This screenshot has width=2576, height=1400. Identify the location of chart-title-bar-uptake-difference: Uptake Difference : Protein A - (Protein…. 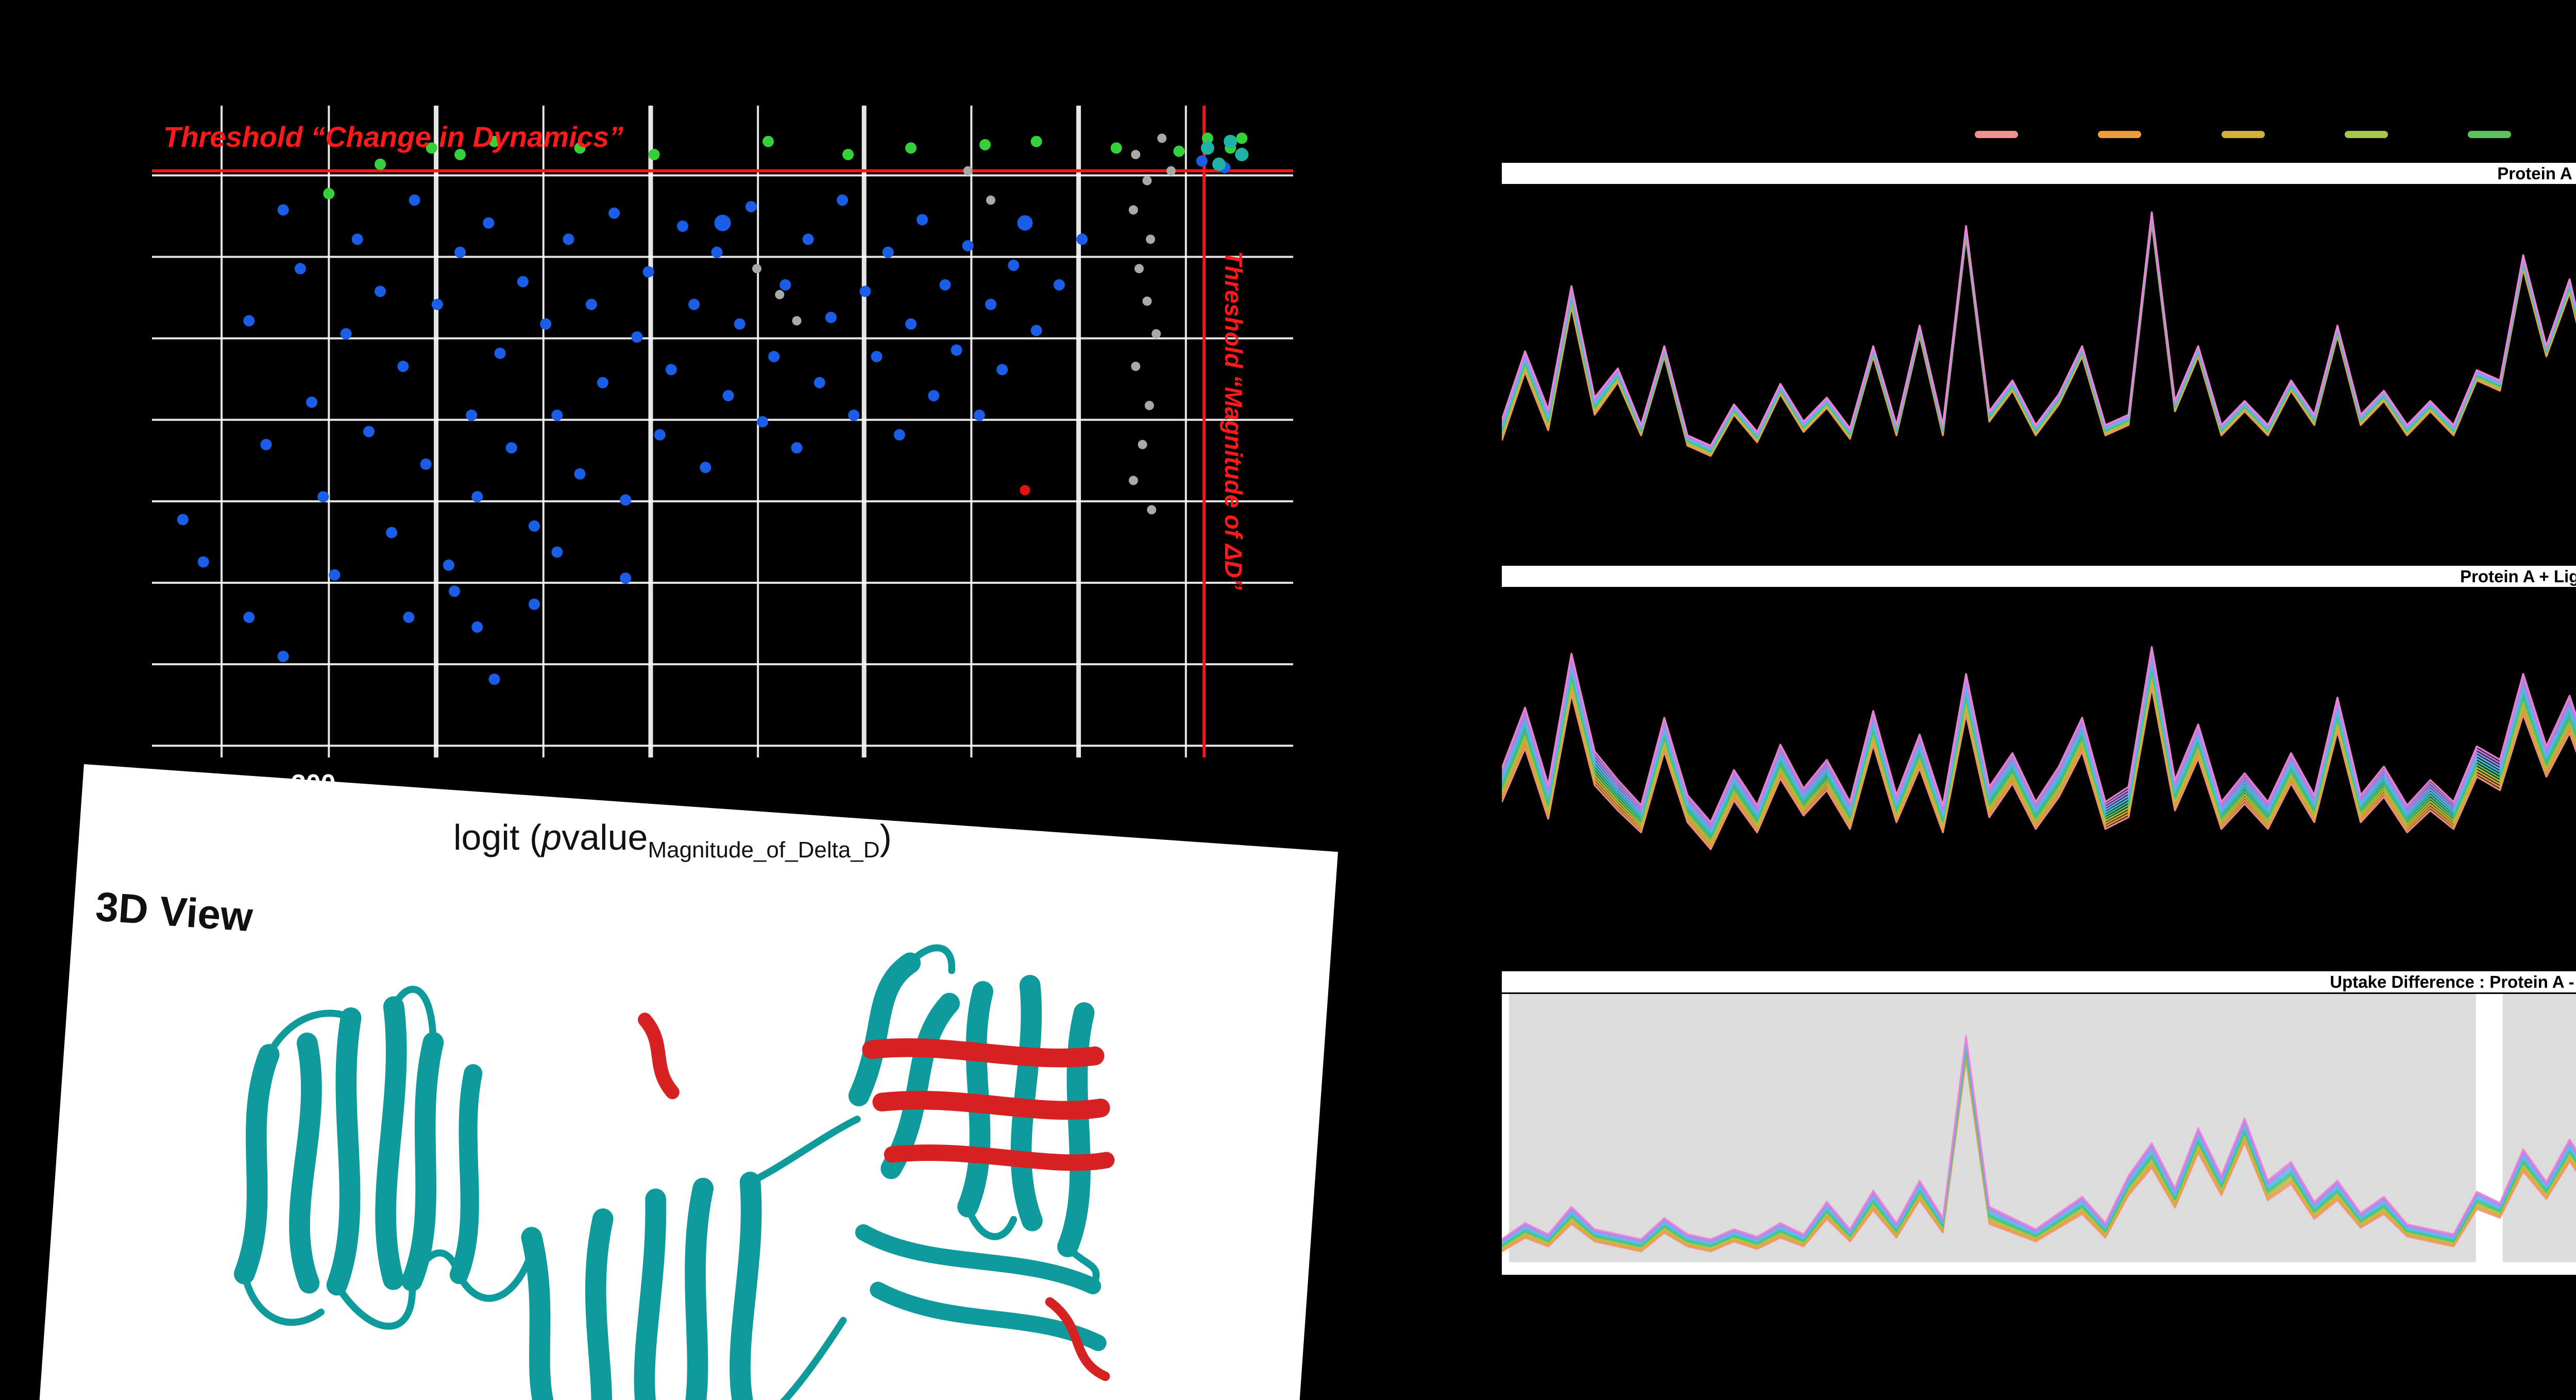
(2039, 981).